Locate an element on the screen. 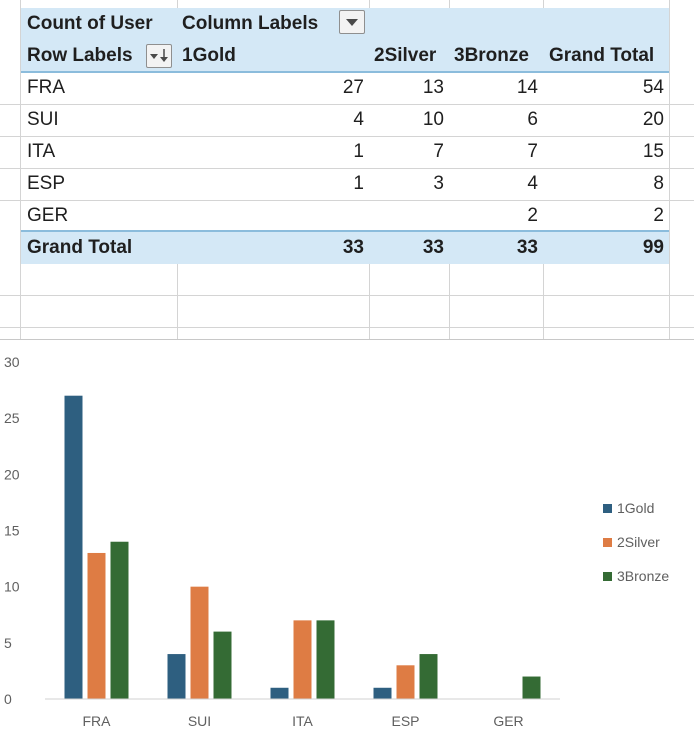 The width and height of the screenshot is (694, 744). cell-ita-total: 15 is located at coordinates (653, 151).